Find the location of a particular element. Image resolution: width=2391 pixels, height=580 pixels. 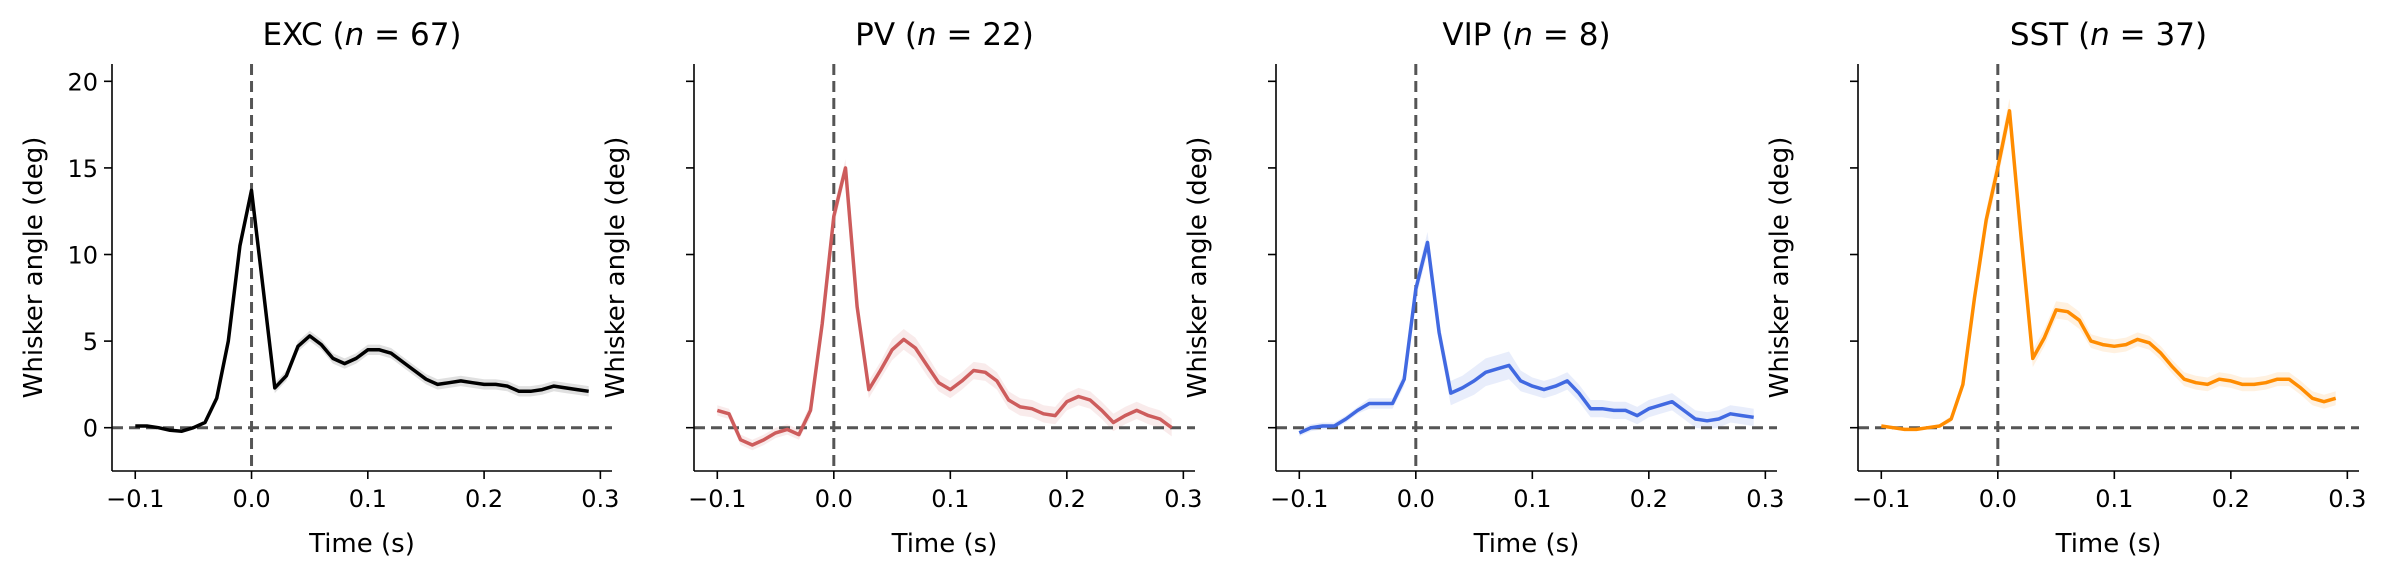

title-count: = 67) is located at coordinates (412, 35).